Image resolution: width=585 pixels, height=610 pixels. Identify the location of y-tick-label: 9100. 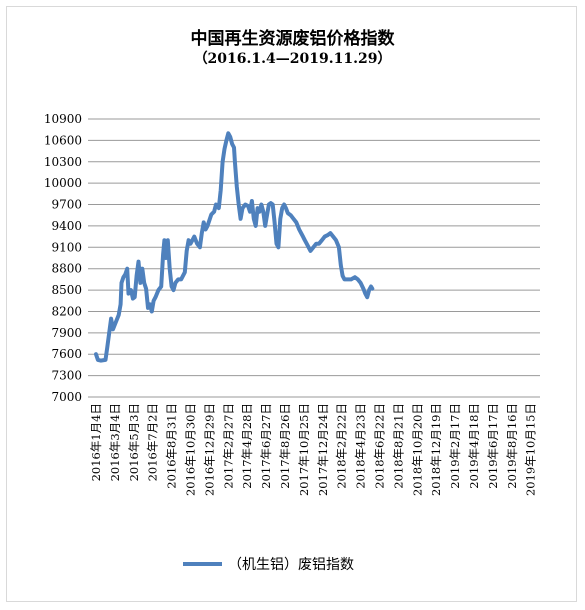
(66, 247).